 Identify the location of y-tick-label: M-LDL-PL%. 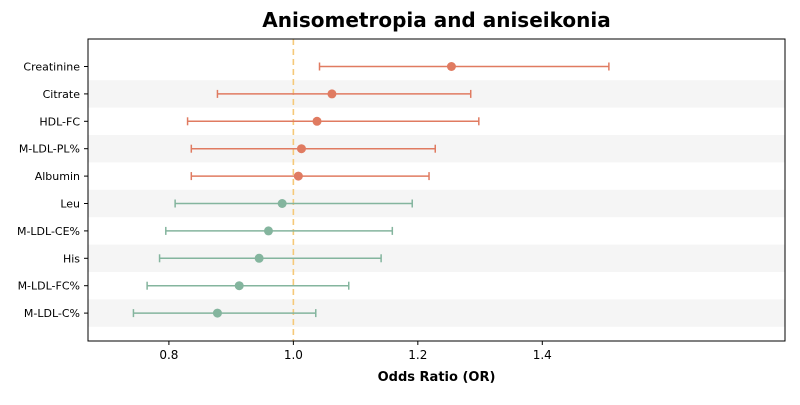
(49, 149).